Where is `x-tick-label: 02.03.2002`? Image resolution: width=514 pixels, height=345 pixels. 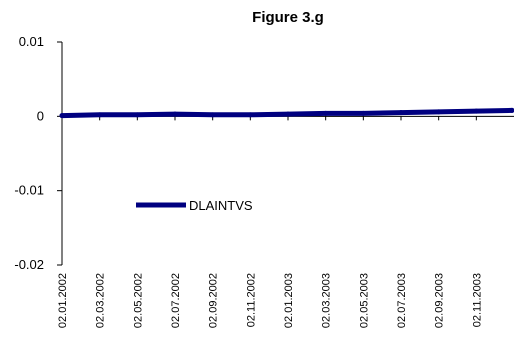
x-tick-label: 02.03.2002 is located at coordinates (101, 300).